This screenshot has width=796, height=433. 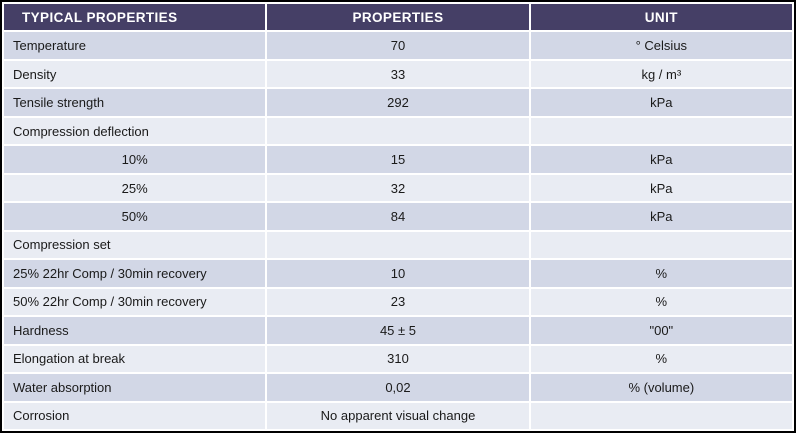 What do you see at coordinates (135, 359) in the screenshot?
I see `property-cell: Elongation at break` at bounding box center [135, 359].